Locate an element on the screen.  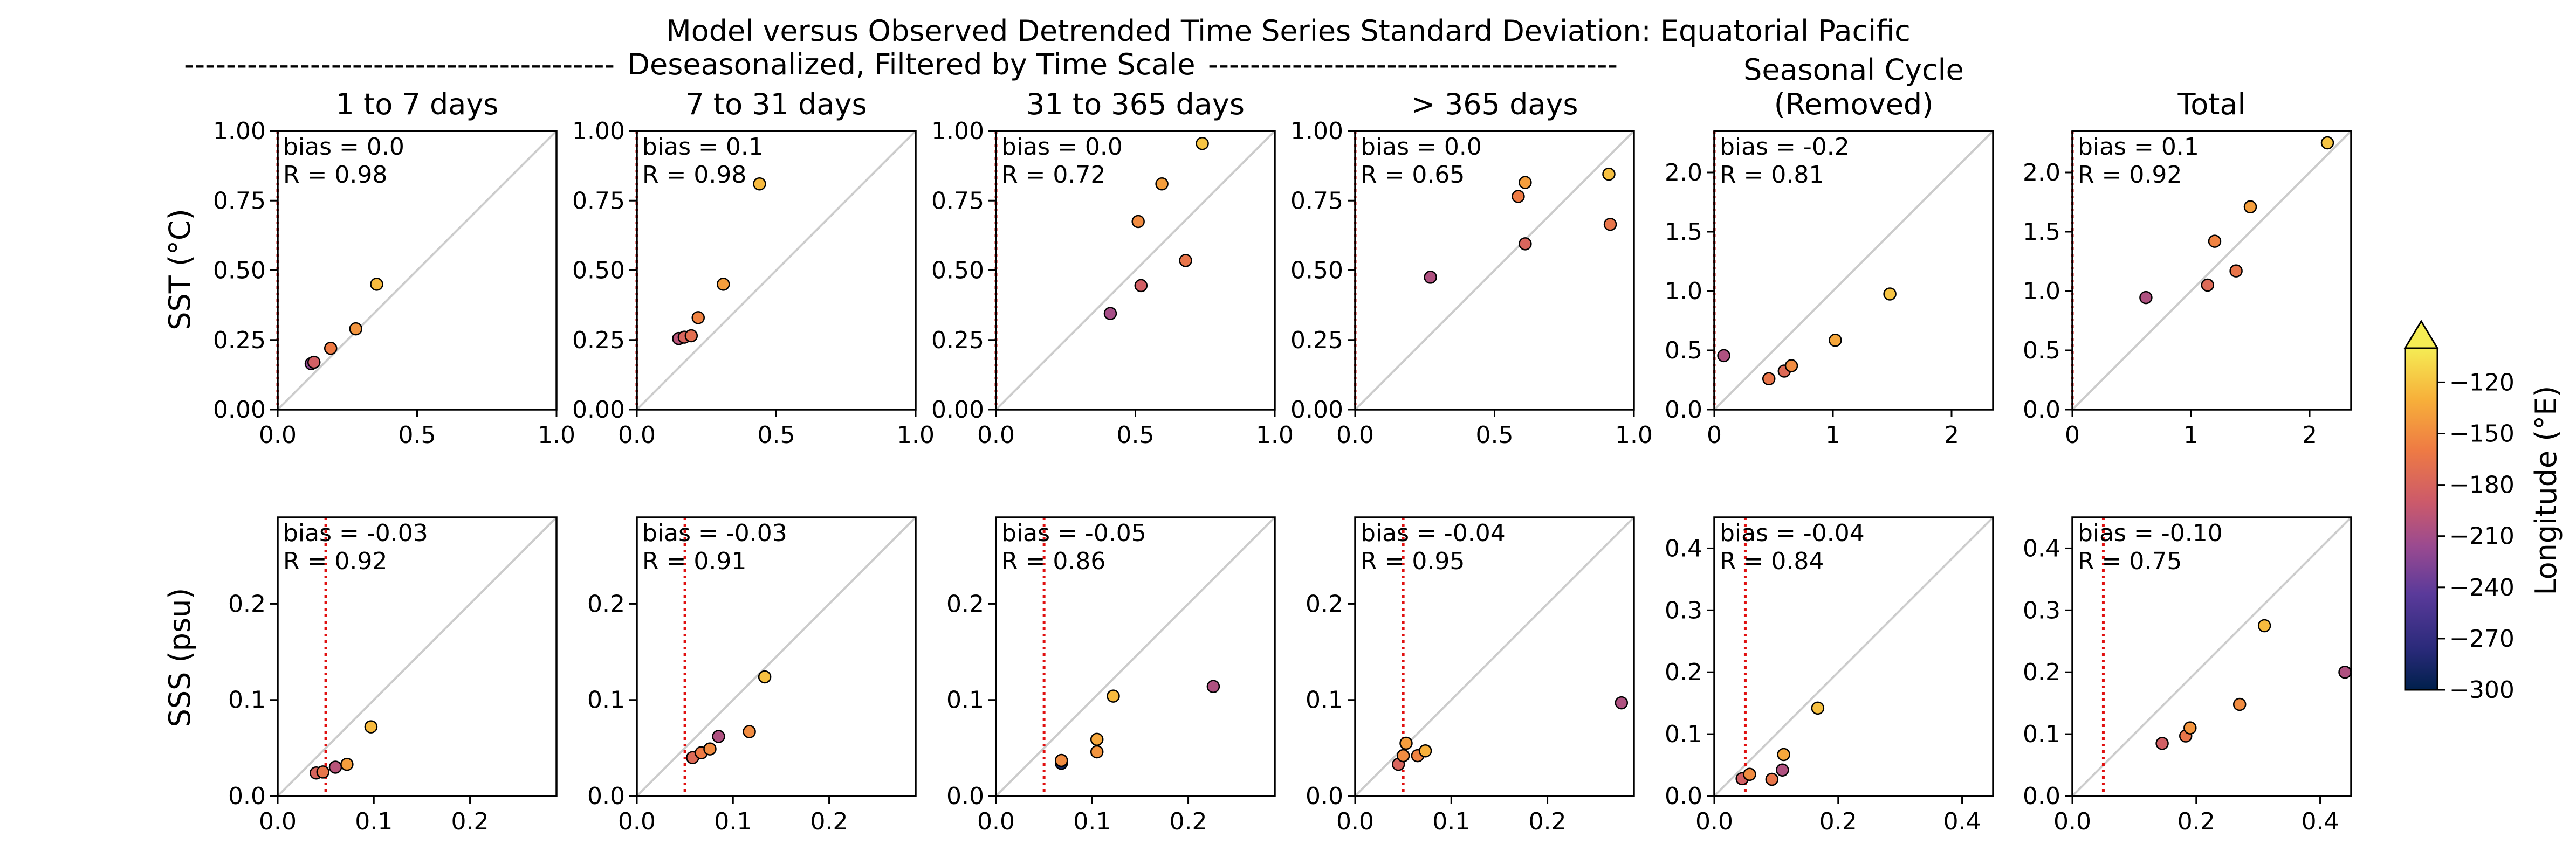
colorbar-tick-label: −300 is located at coordinates (2482, 690).